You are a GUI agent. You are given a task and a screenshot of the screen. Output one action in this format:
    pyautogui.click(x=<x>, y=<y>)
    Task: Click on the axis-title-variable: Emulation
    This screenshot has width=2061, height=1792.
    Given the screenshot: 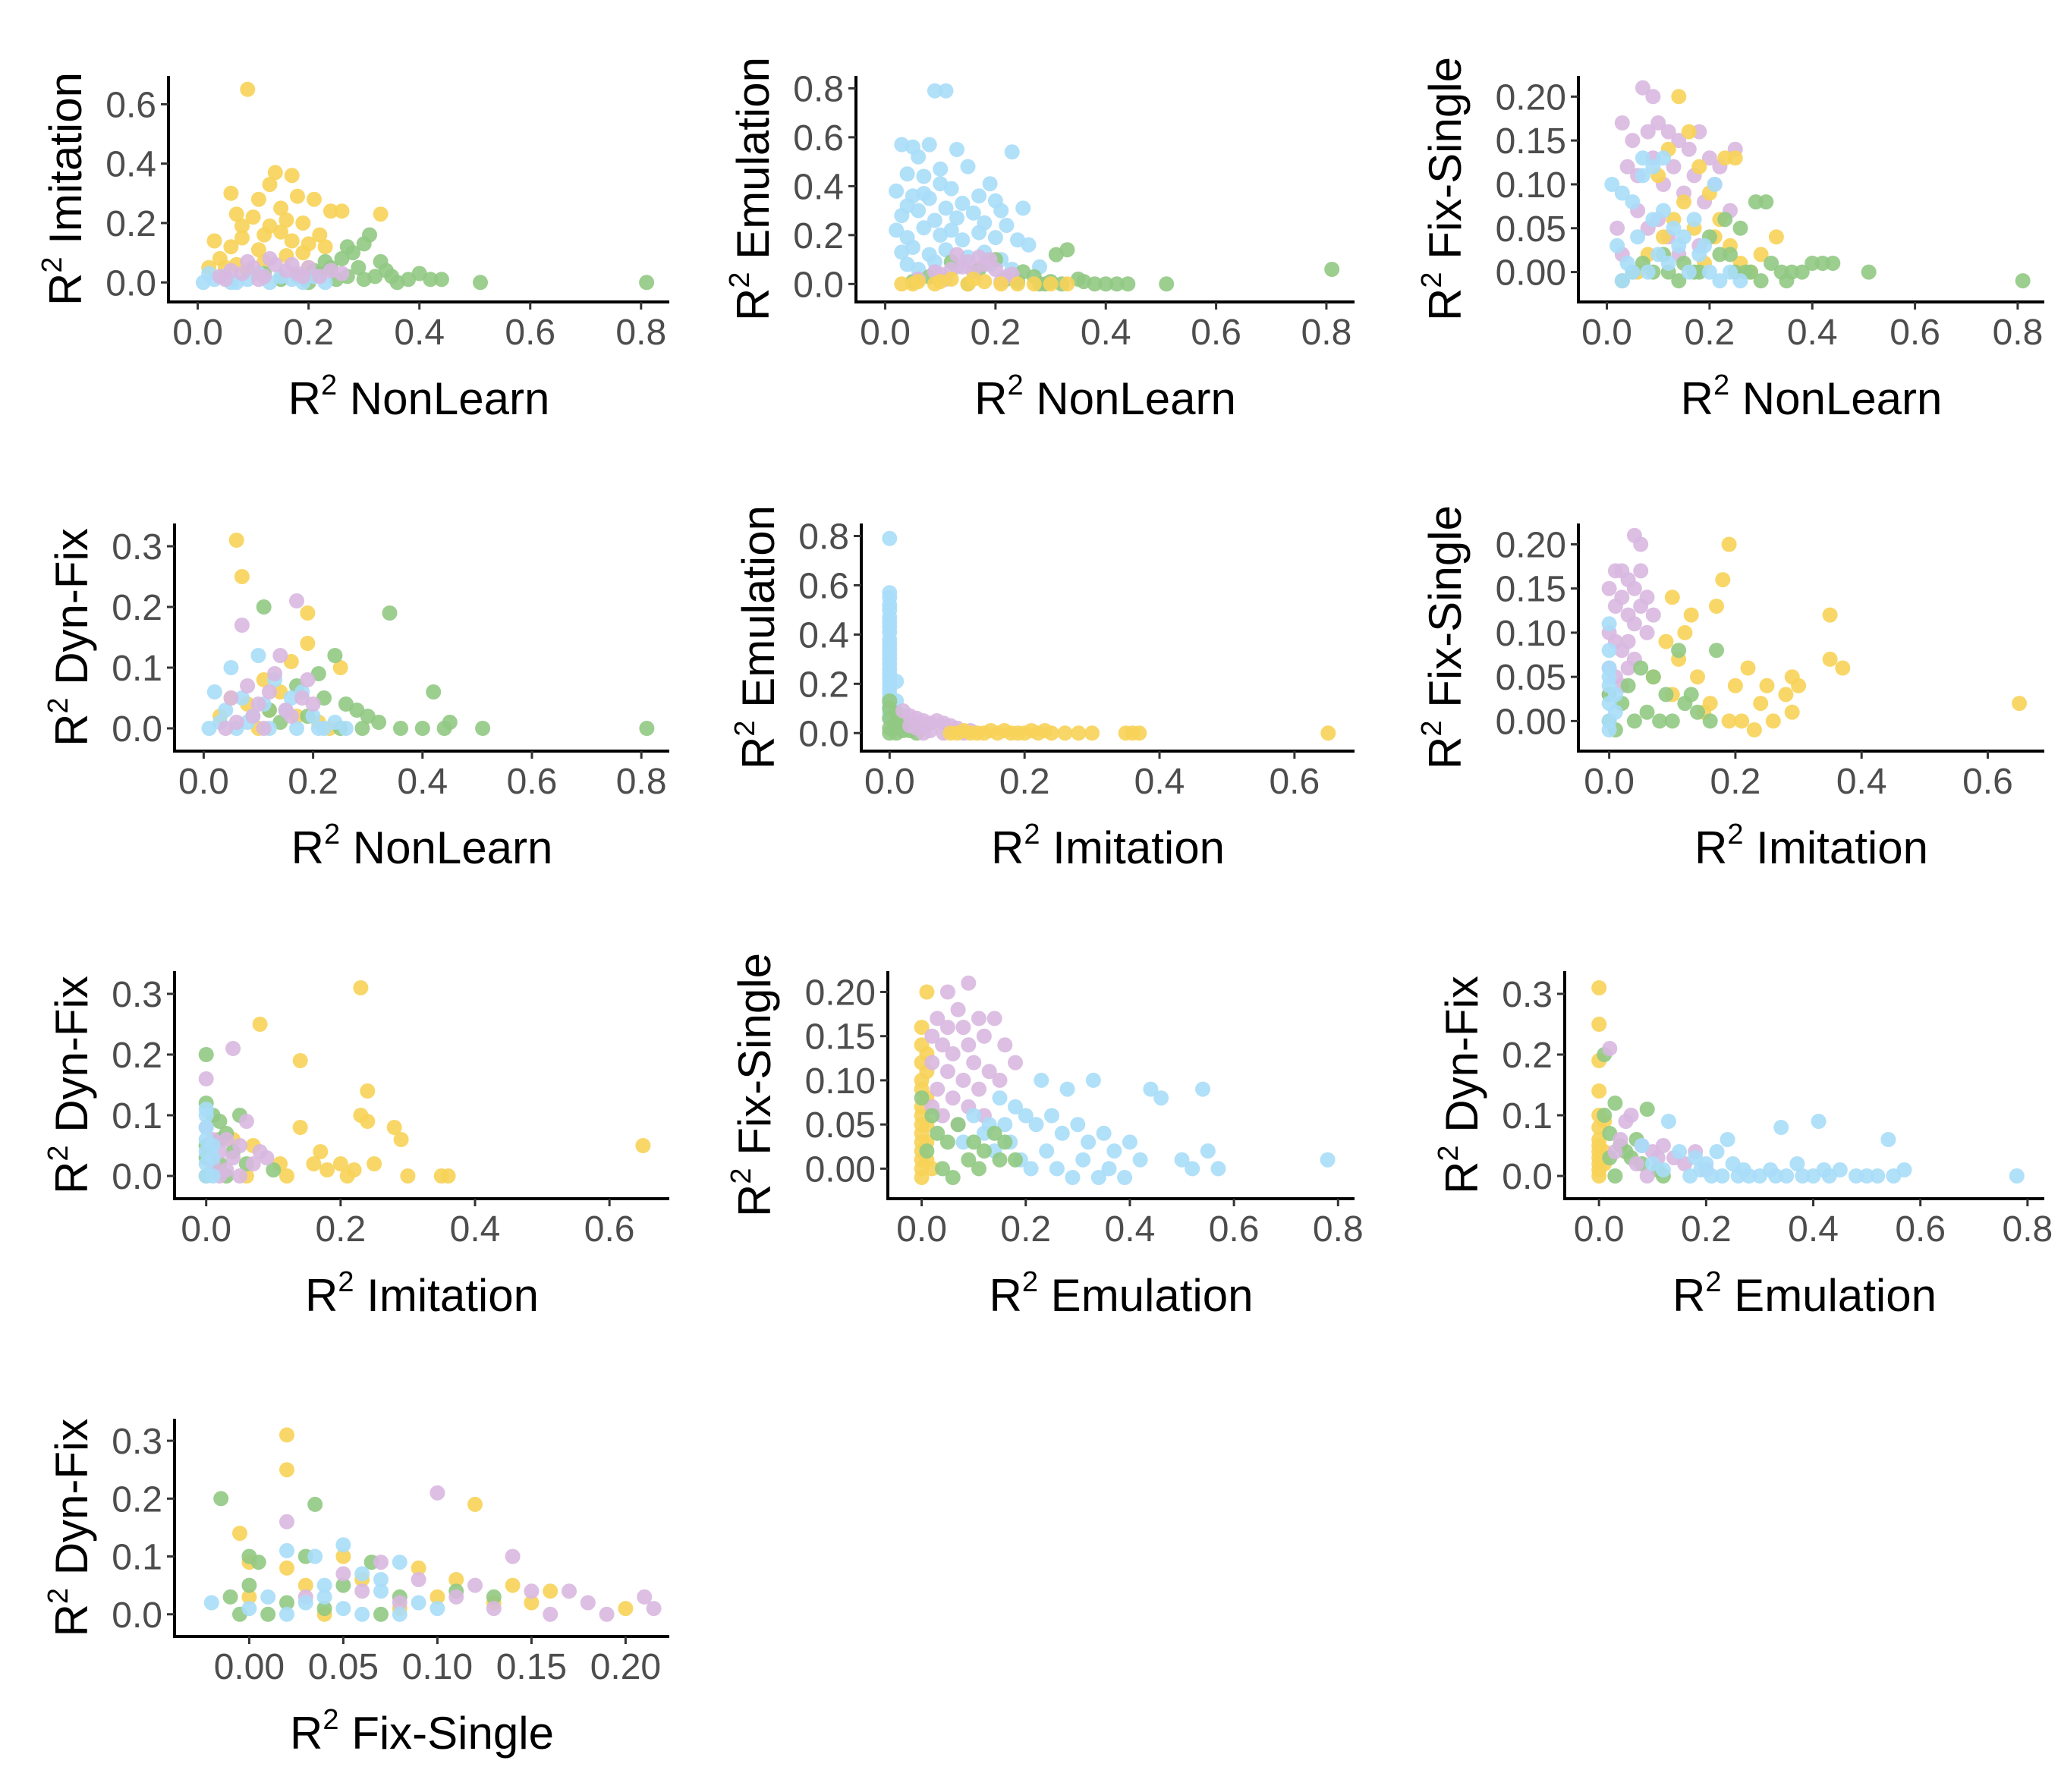 What is the action you would take?
    pyautogui.click(x=1829, y=1296)
    